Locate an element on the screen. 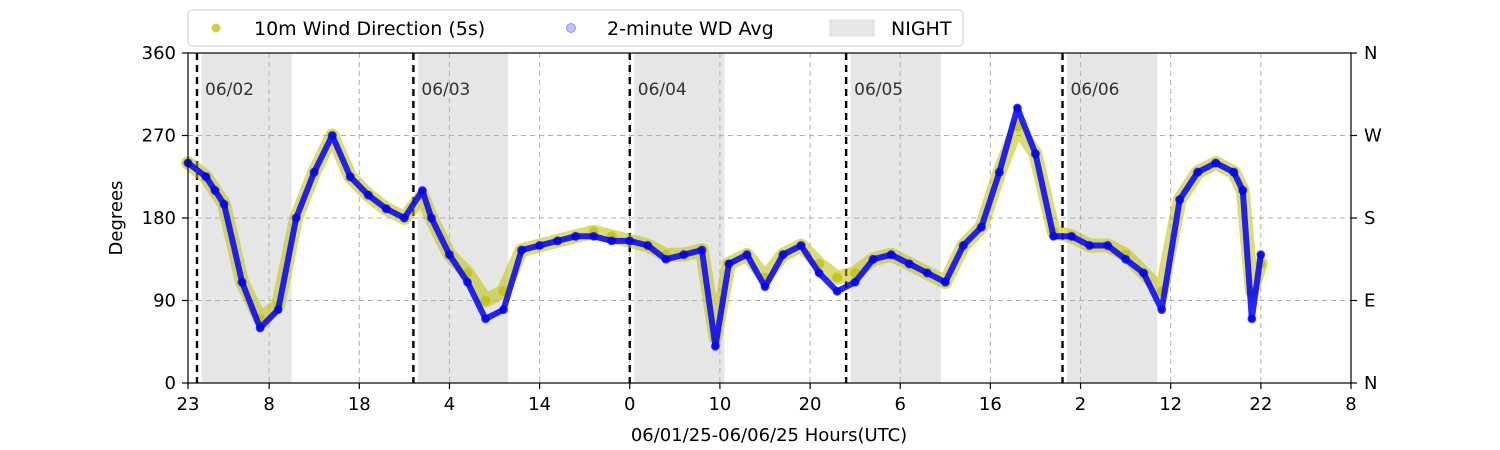 Image resolution: width=1500 pixels, height=450 pixels. x-tick-label-10: 2 is located at coordinates (1080, 404).